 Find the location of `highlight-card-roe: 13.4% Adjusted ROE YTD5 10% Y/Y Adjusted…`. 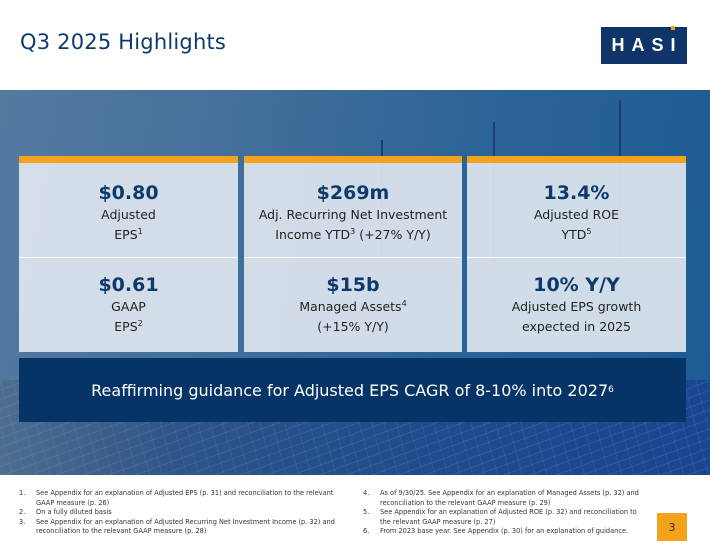

highlight-card-roe: 13.4% Adjusted ROE YTD5 10% Y/Y Adjusted… is located at coordinates (576, 257).